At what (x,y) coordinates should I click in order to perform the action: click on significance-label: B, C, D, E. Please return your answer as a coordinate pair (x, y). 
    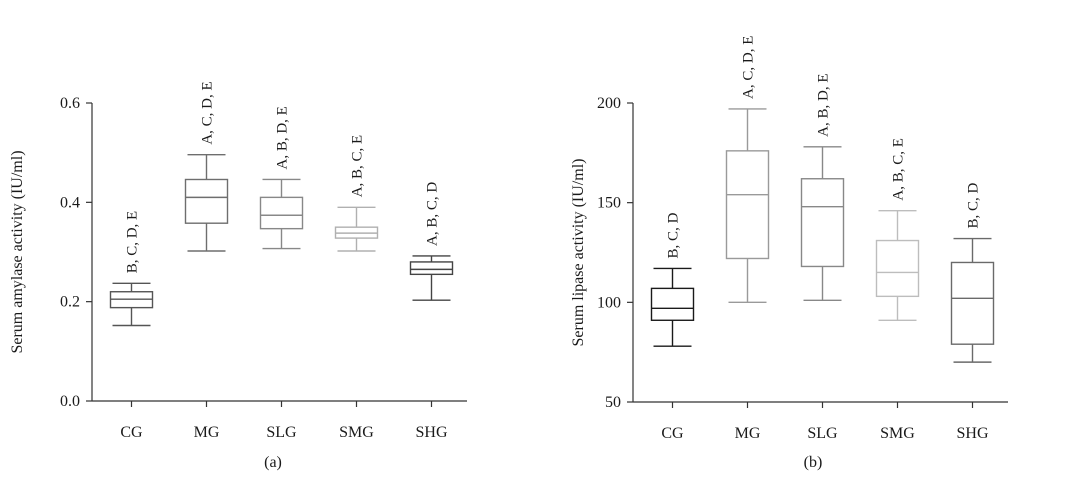
    Looking at the image, I should click on (133, 242).